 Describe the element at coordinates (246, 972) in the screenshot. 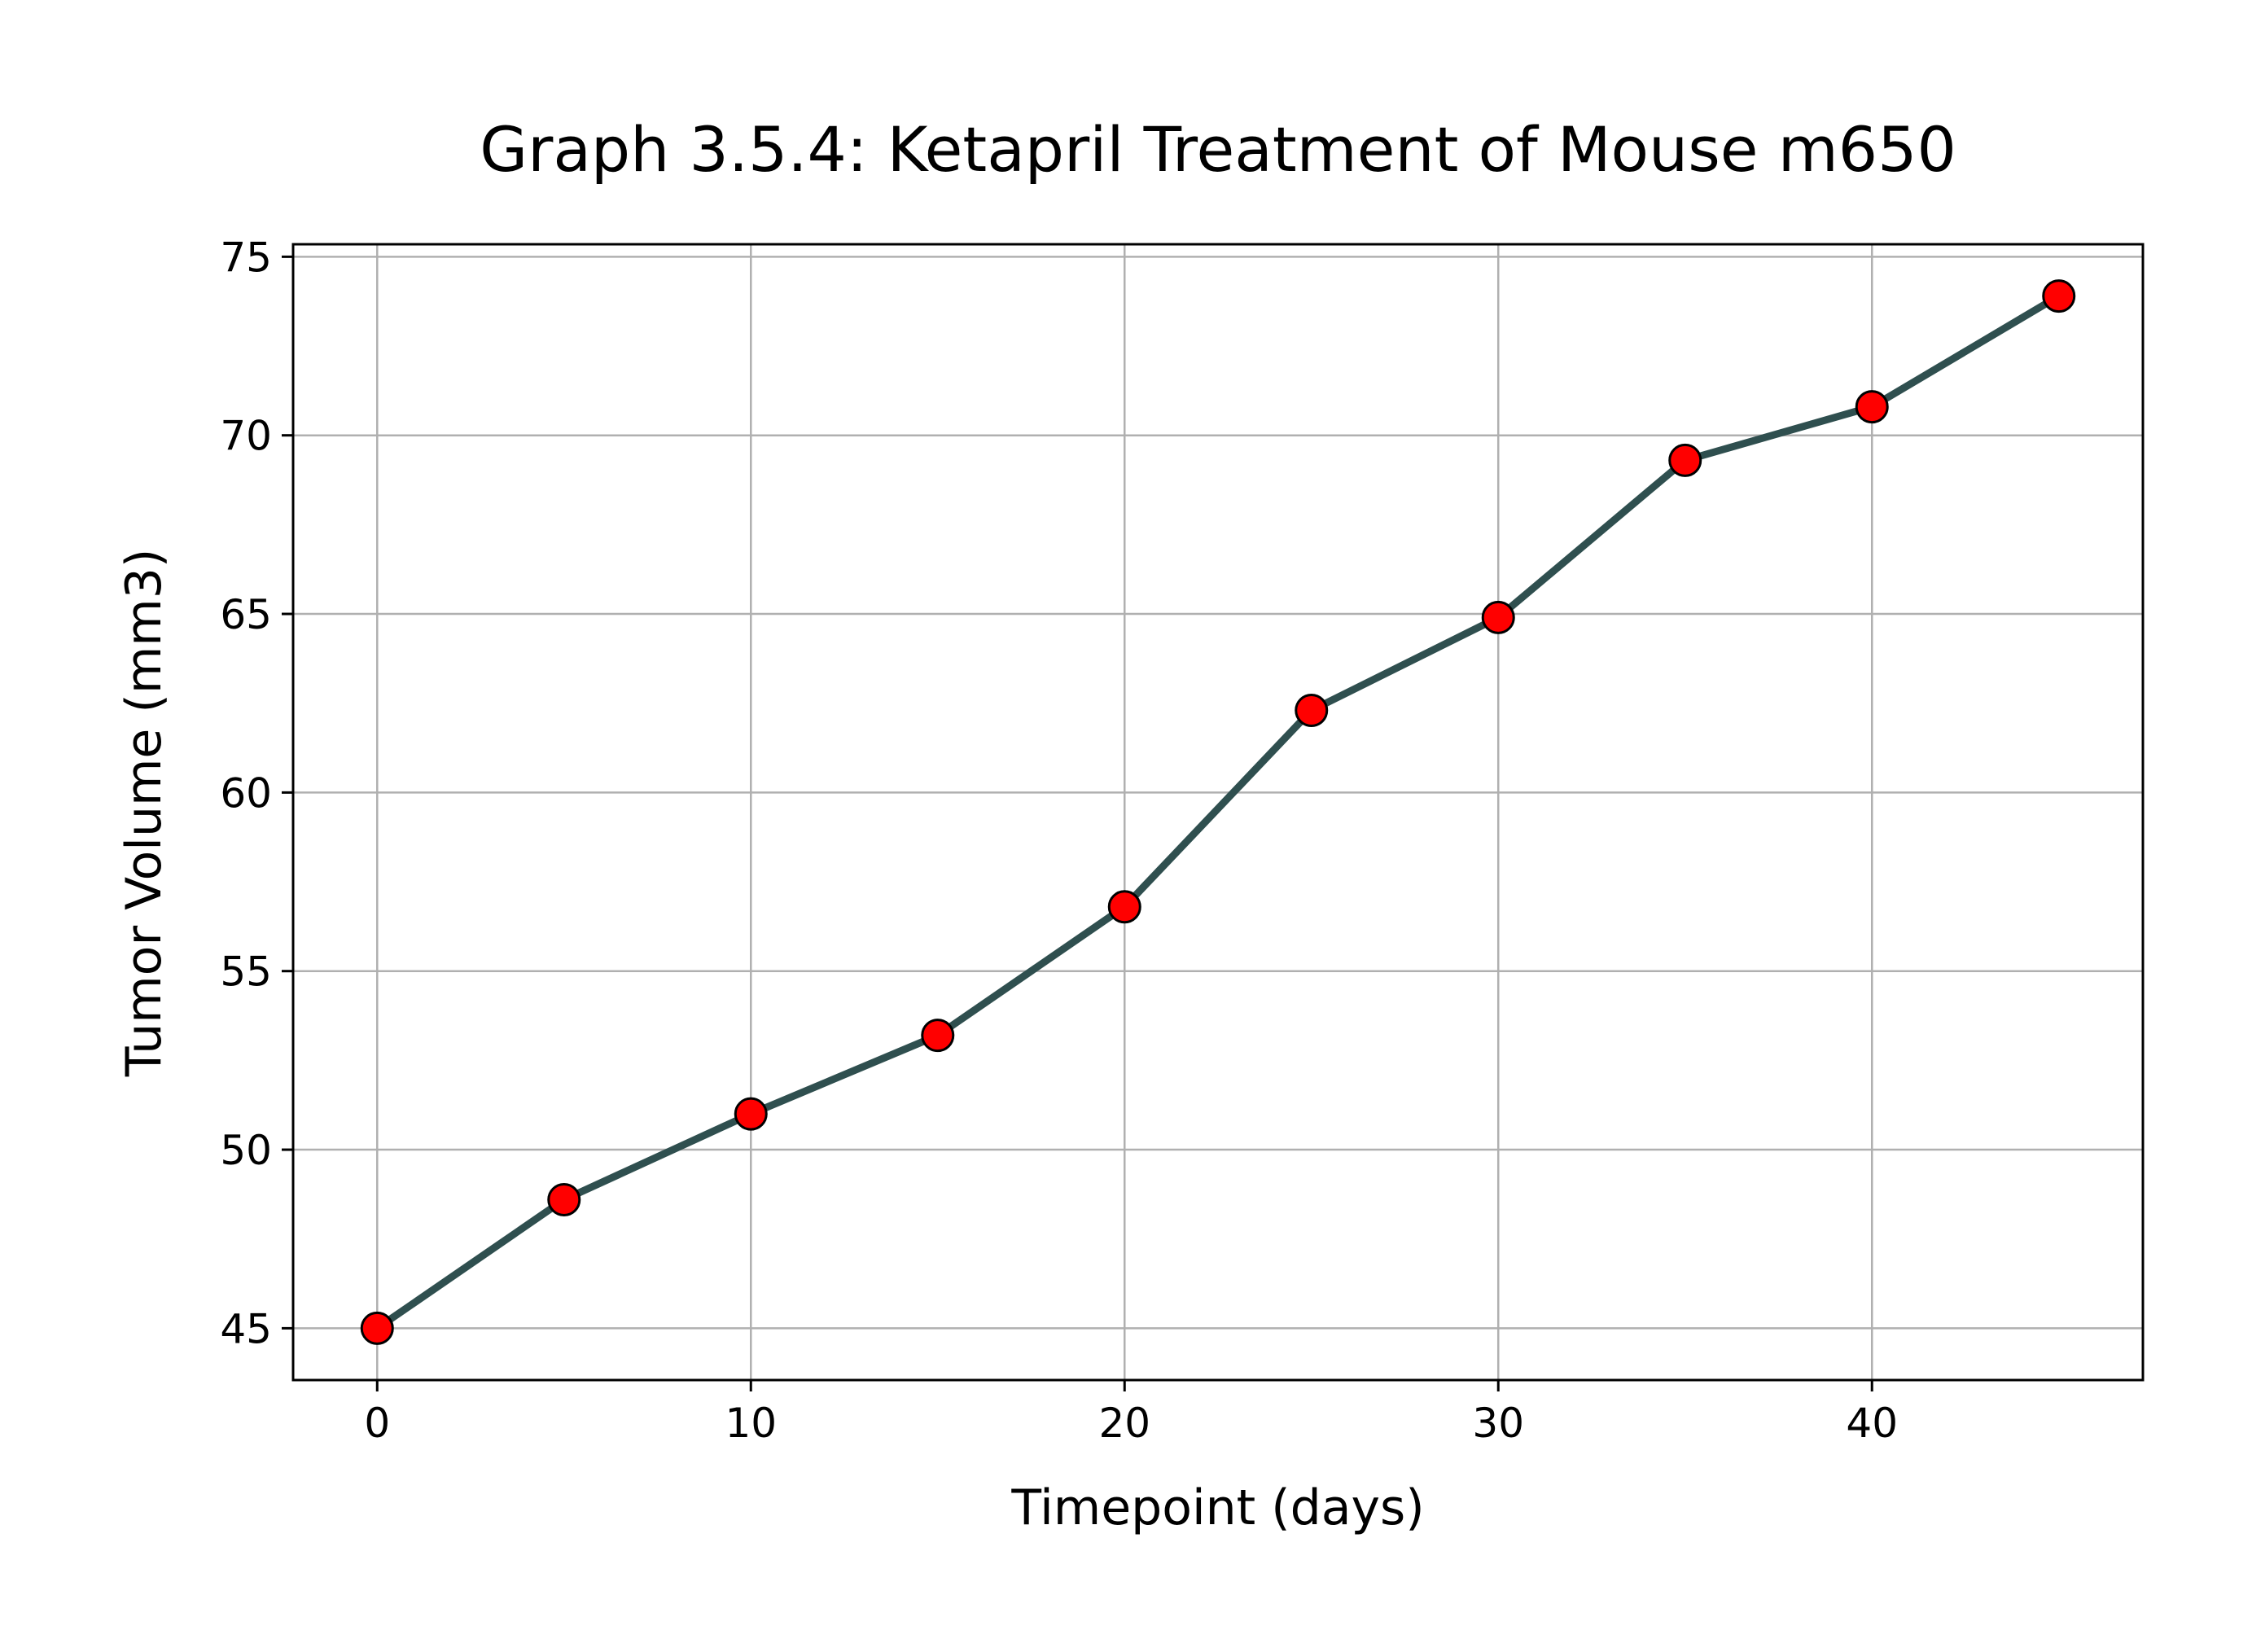

I see `y-tick-label: 55` at that location.